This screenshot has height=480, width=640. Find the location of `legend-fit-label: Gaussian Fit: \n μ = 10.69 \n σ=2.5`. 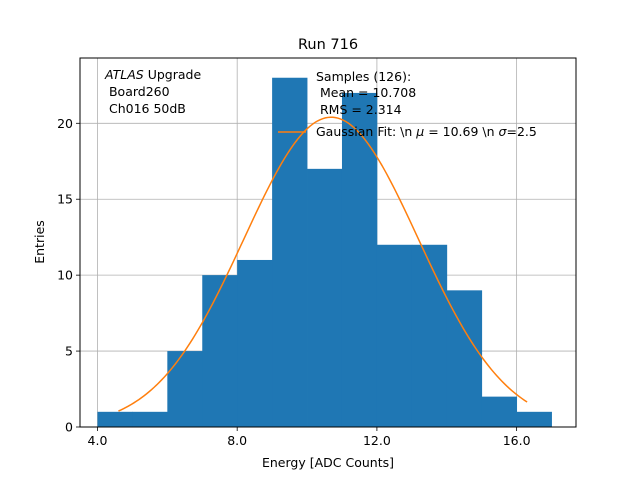

legend-fit-label: Gaussian Fit: \n μ = 10.69 \n σ=2.5 is located at coordinates (426, 131).